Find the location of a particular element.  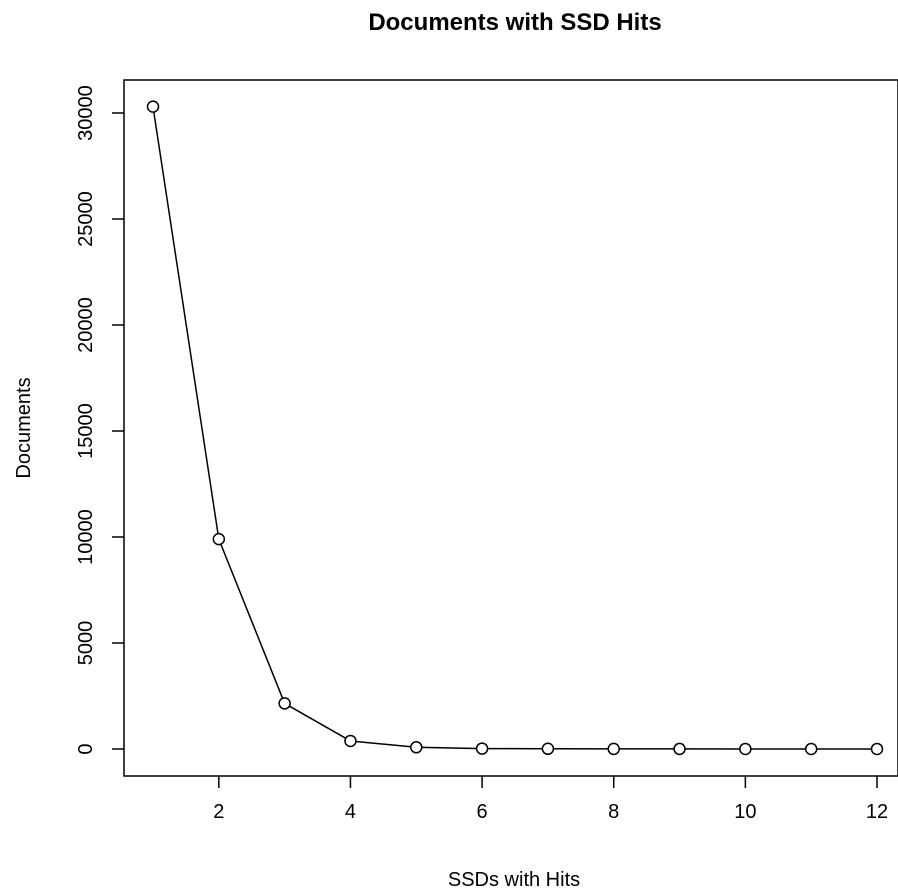

y-tick-label: 0 is located at coordinates (86, 748).